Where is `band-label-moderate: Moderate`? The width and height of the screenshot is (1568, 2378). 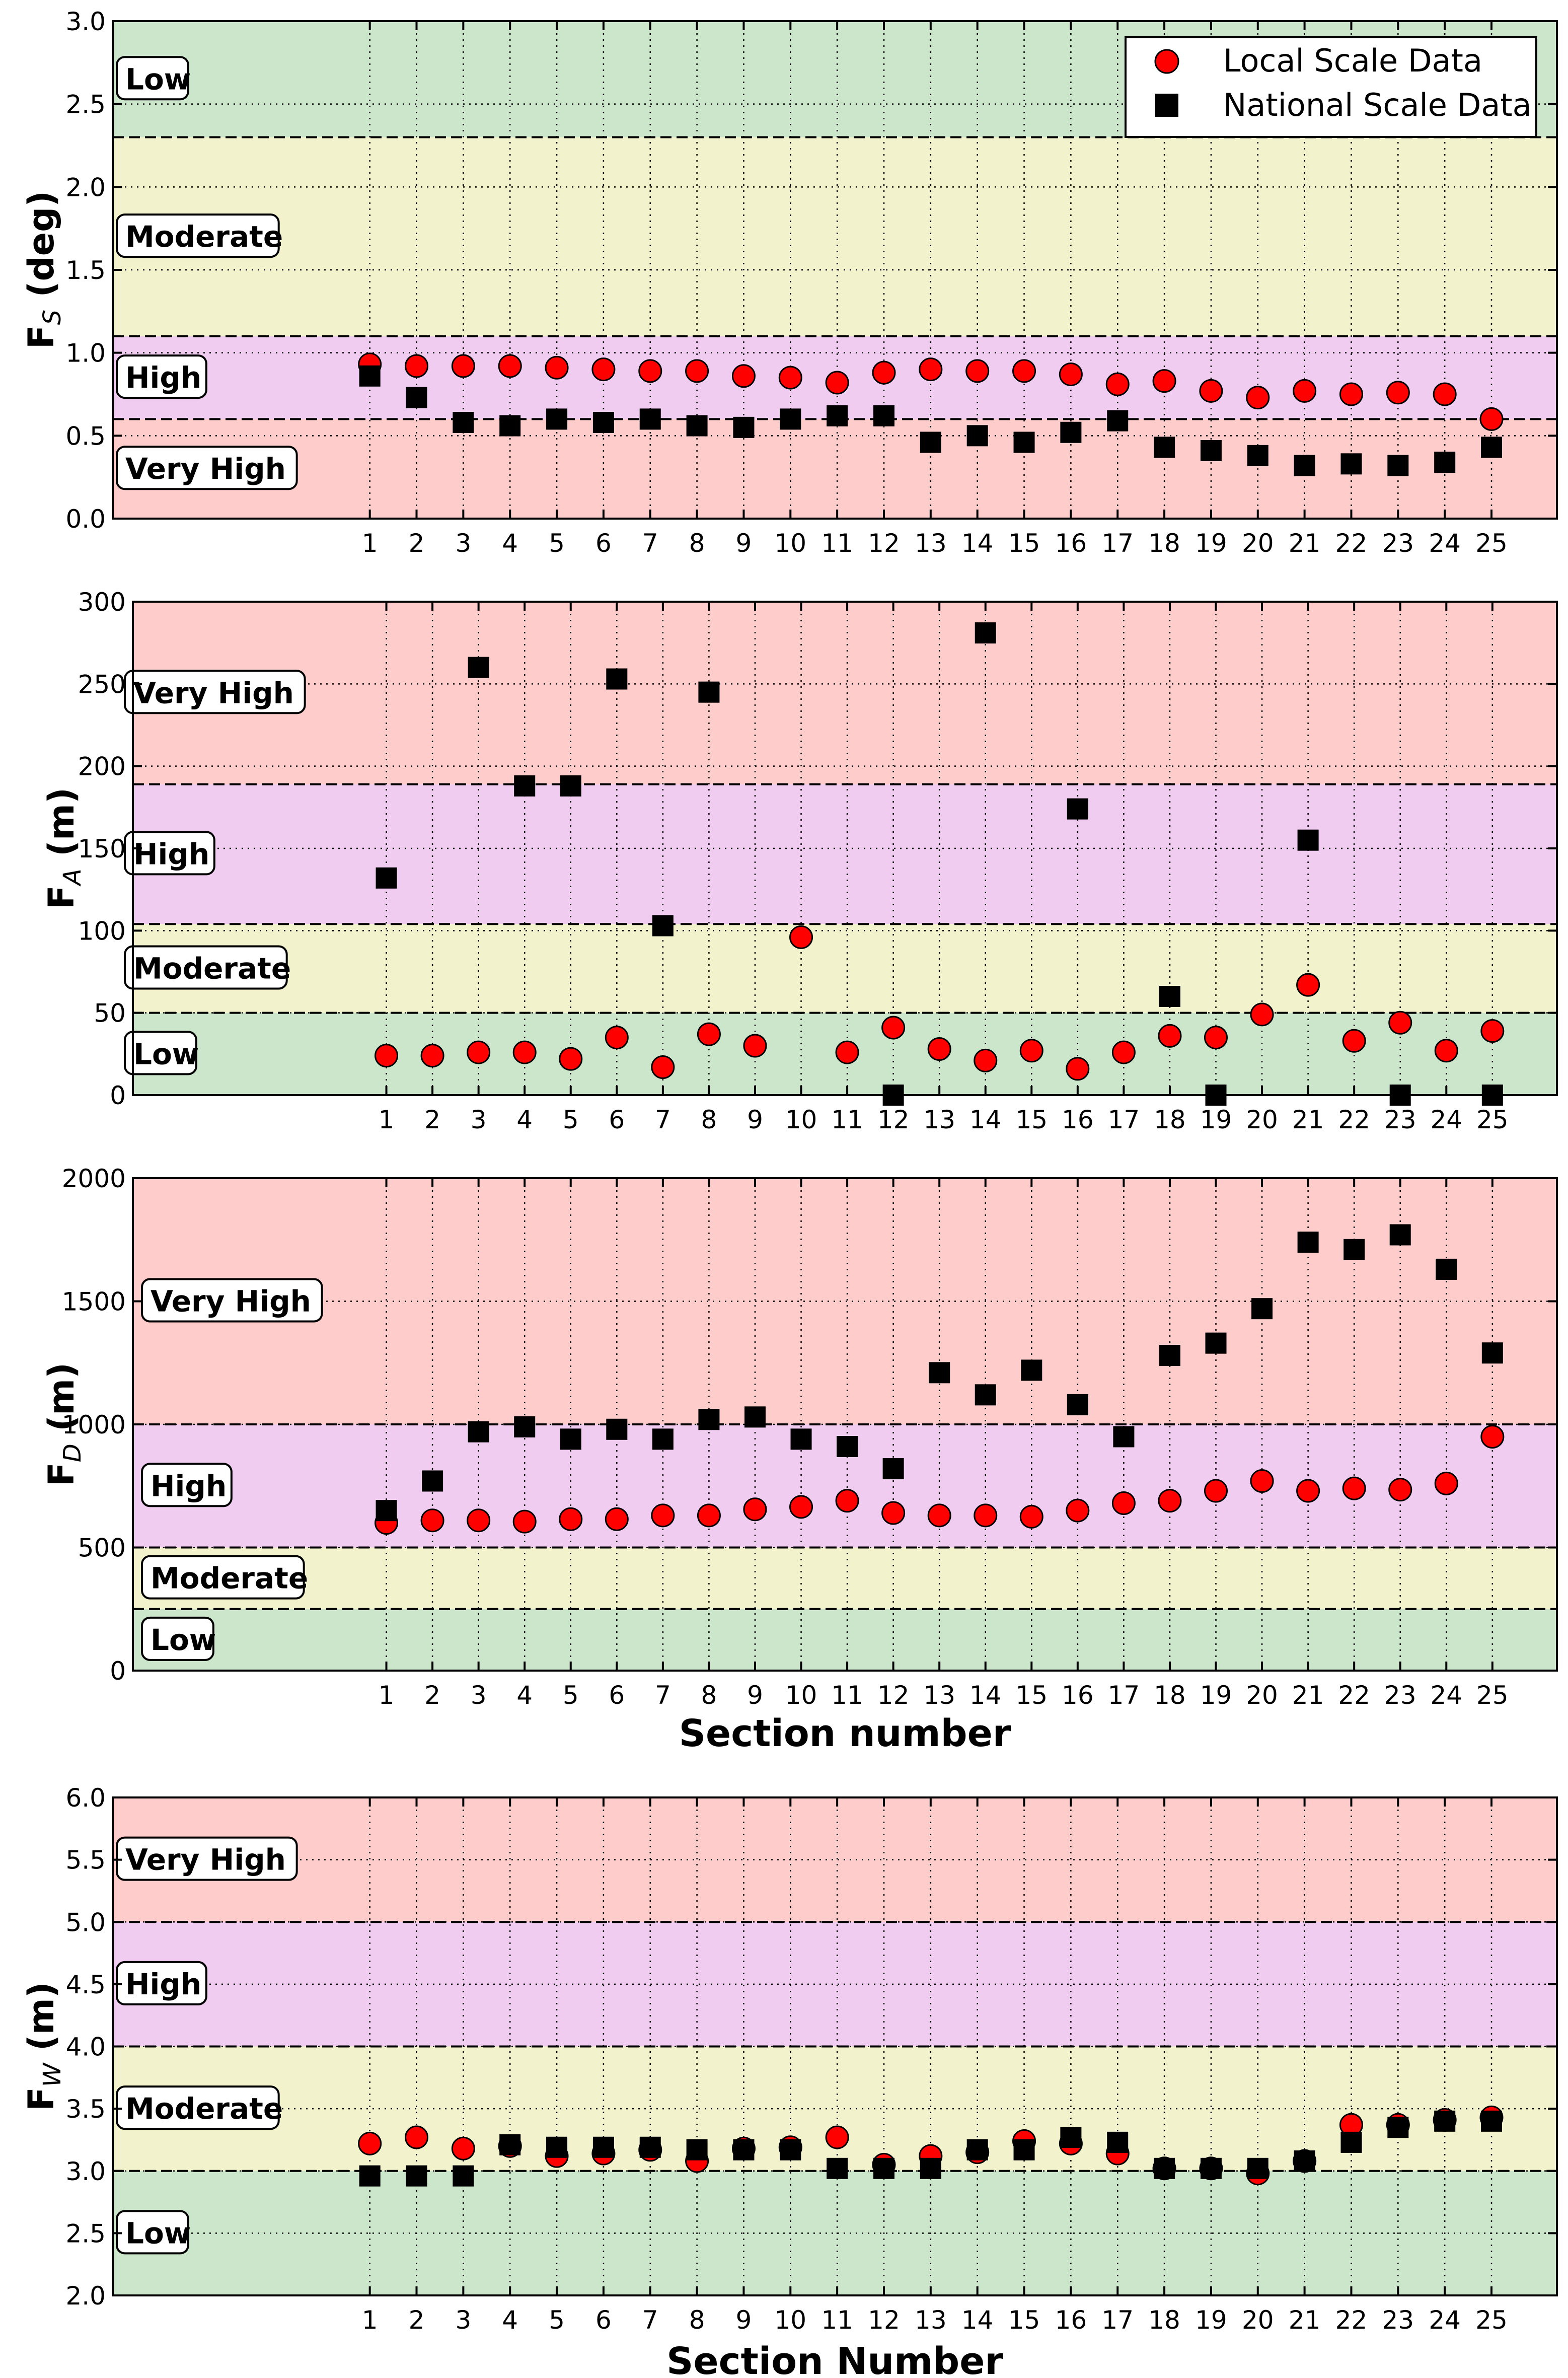 band-label-moderate: Moderate is located at coordinates (199, 236).